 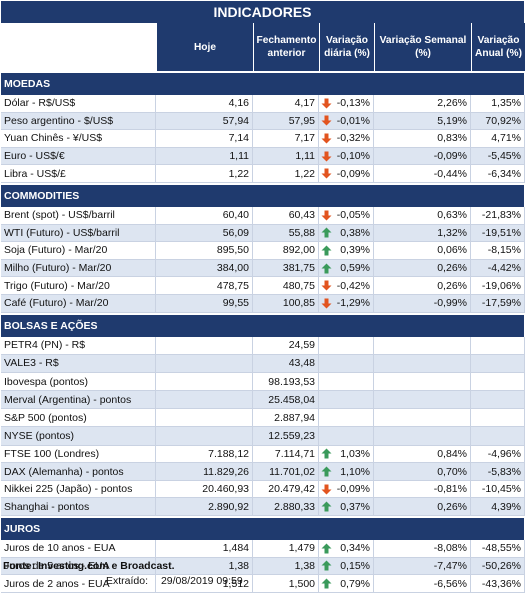 I want to click on value-fechamento: 100,85, so click(x=286, y=303).